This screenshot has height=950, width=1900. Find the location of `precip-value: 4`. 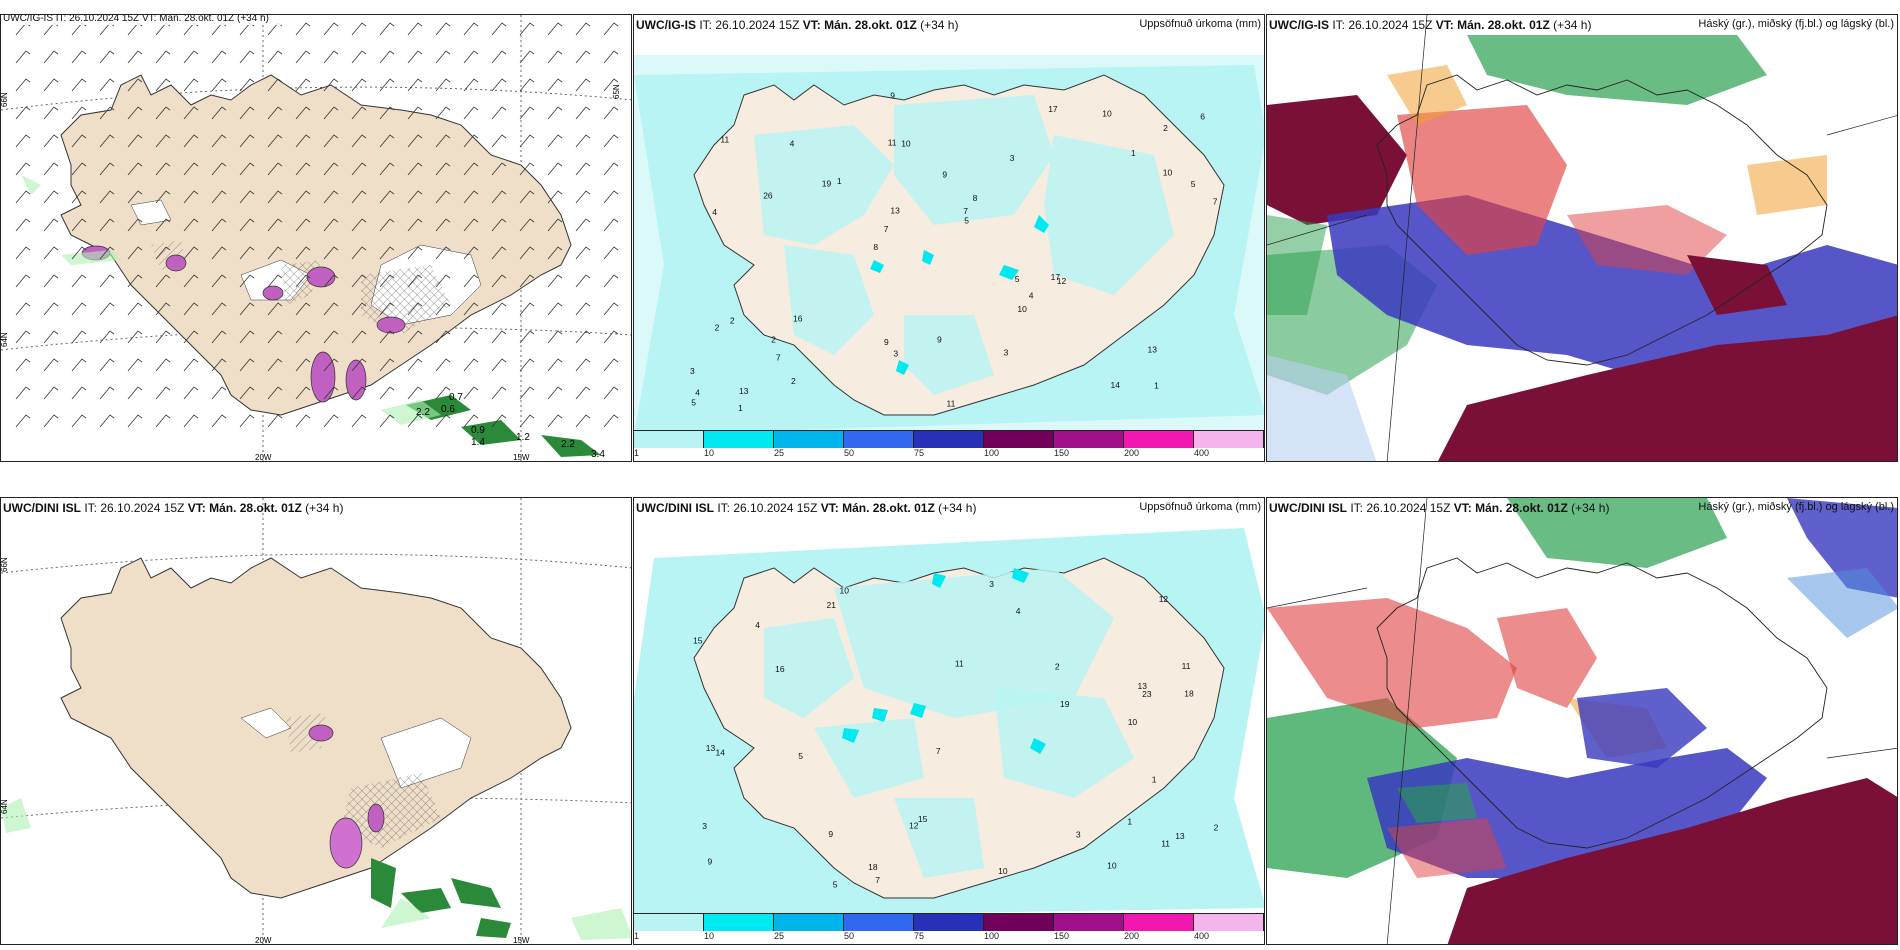

precip-value: 4 is located at coordinates (792, 144).